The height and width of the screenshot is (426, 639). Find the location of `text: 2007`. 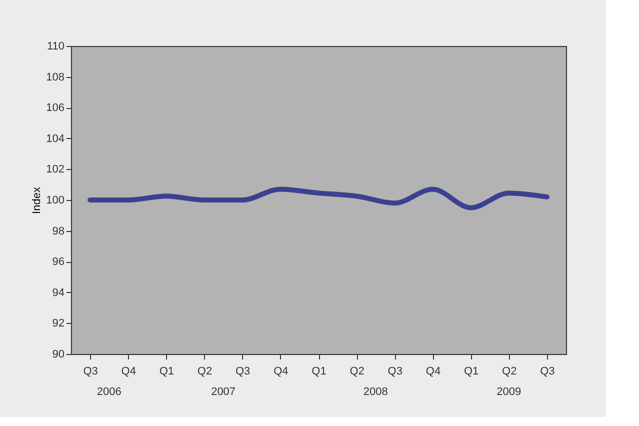

text: 2007 is located at coordinates (223, 392).